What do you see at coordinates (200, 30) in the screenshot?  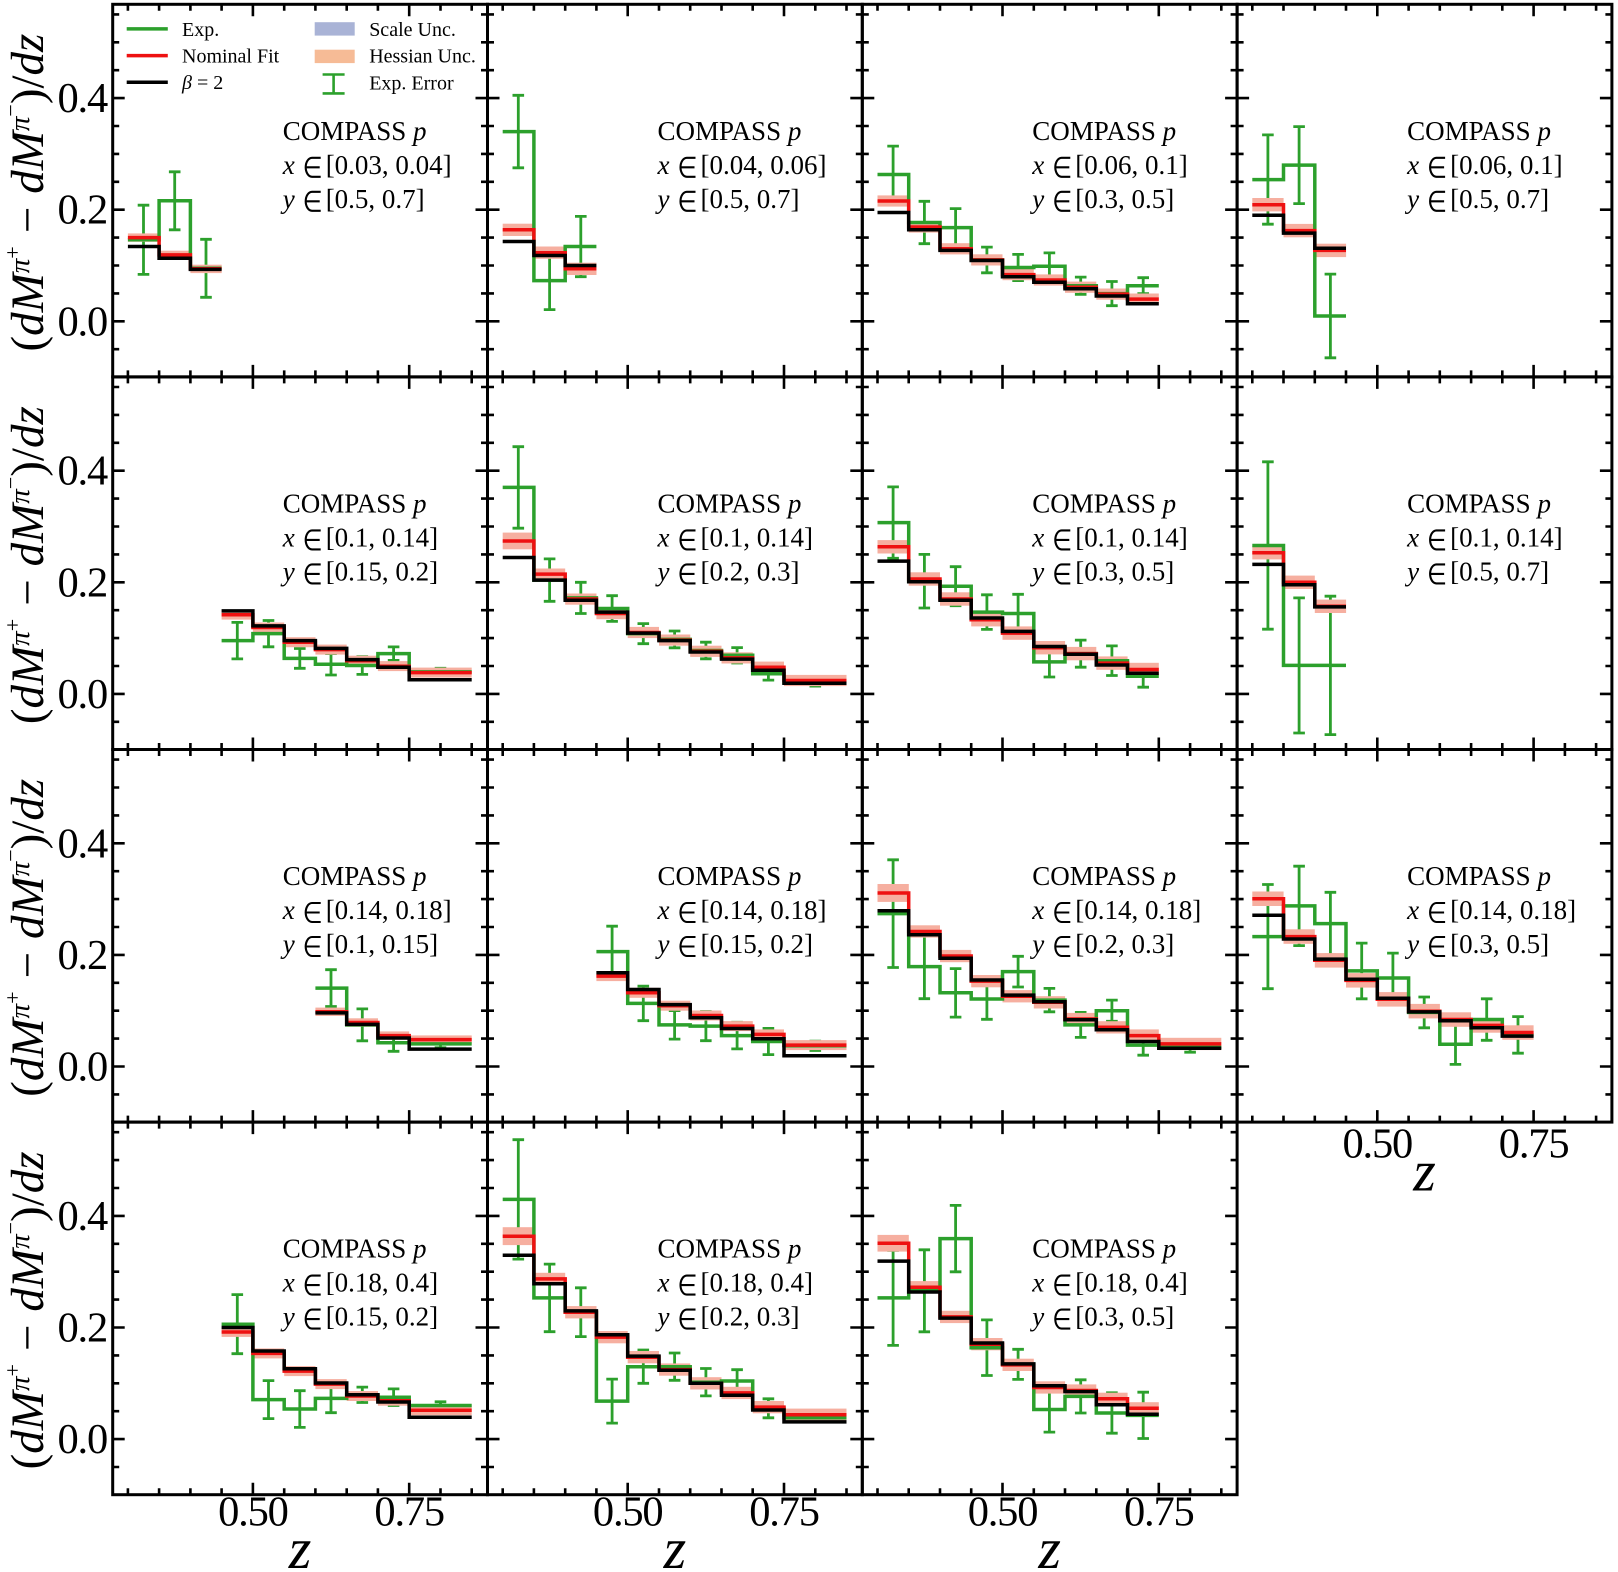 I see `svg-text: Exp.` at bounding box center [200, 30].